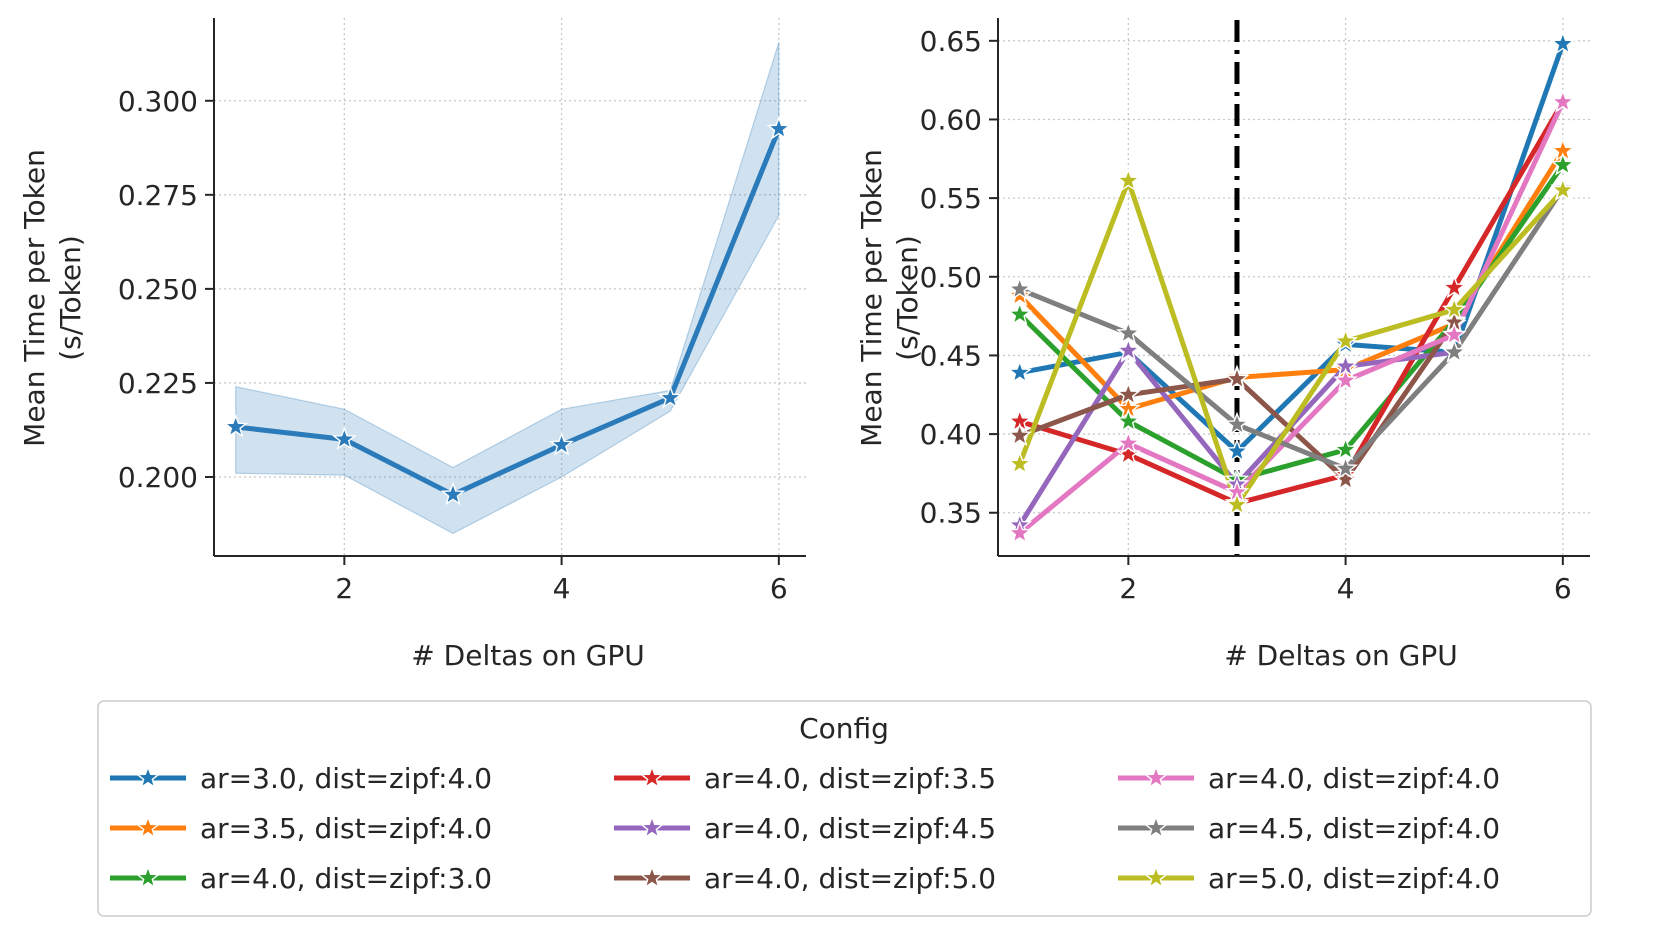 The width and height of the screenshot is (1661, 931). Describe the element at coordinates (346, 778) in the screenshot. I see `legend-entry-label: ar=3.0, dist=zipf:4.0` at that location.